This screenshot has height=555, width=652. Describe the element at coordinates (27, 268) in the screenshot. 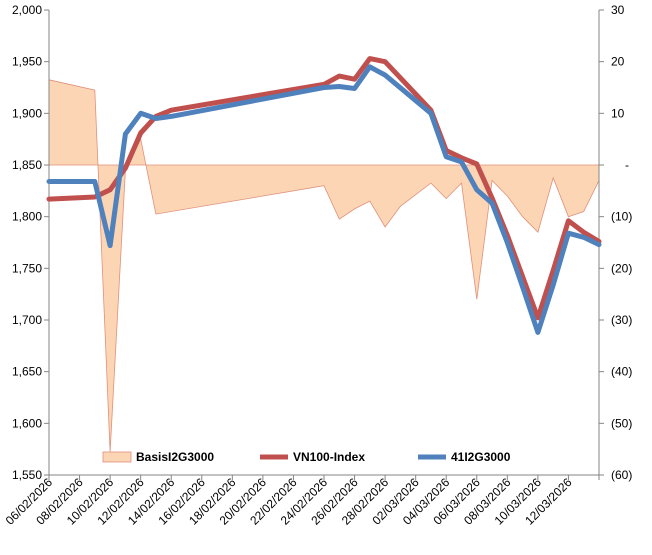

I see `y-left-tick-label: 1,750` at that location.